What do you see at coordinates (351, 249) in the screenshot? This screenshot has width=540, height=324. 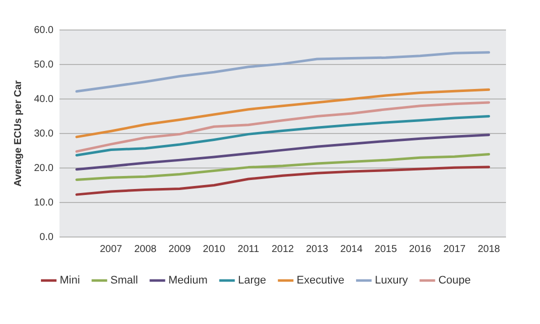 I see `x-tick-label: 2014` at bounding box center [351, 249].